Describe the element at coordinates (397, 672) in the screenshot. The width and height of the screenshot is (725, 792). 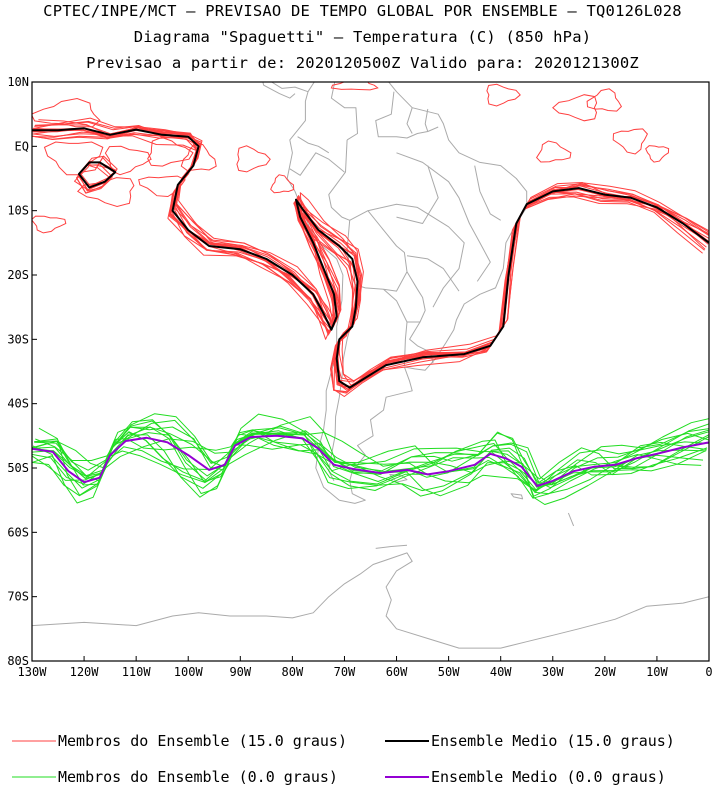
I see `x-tick-label-7: 60W` at that location.